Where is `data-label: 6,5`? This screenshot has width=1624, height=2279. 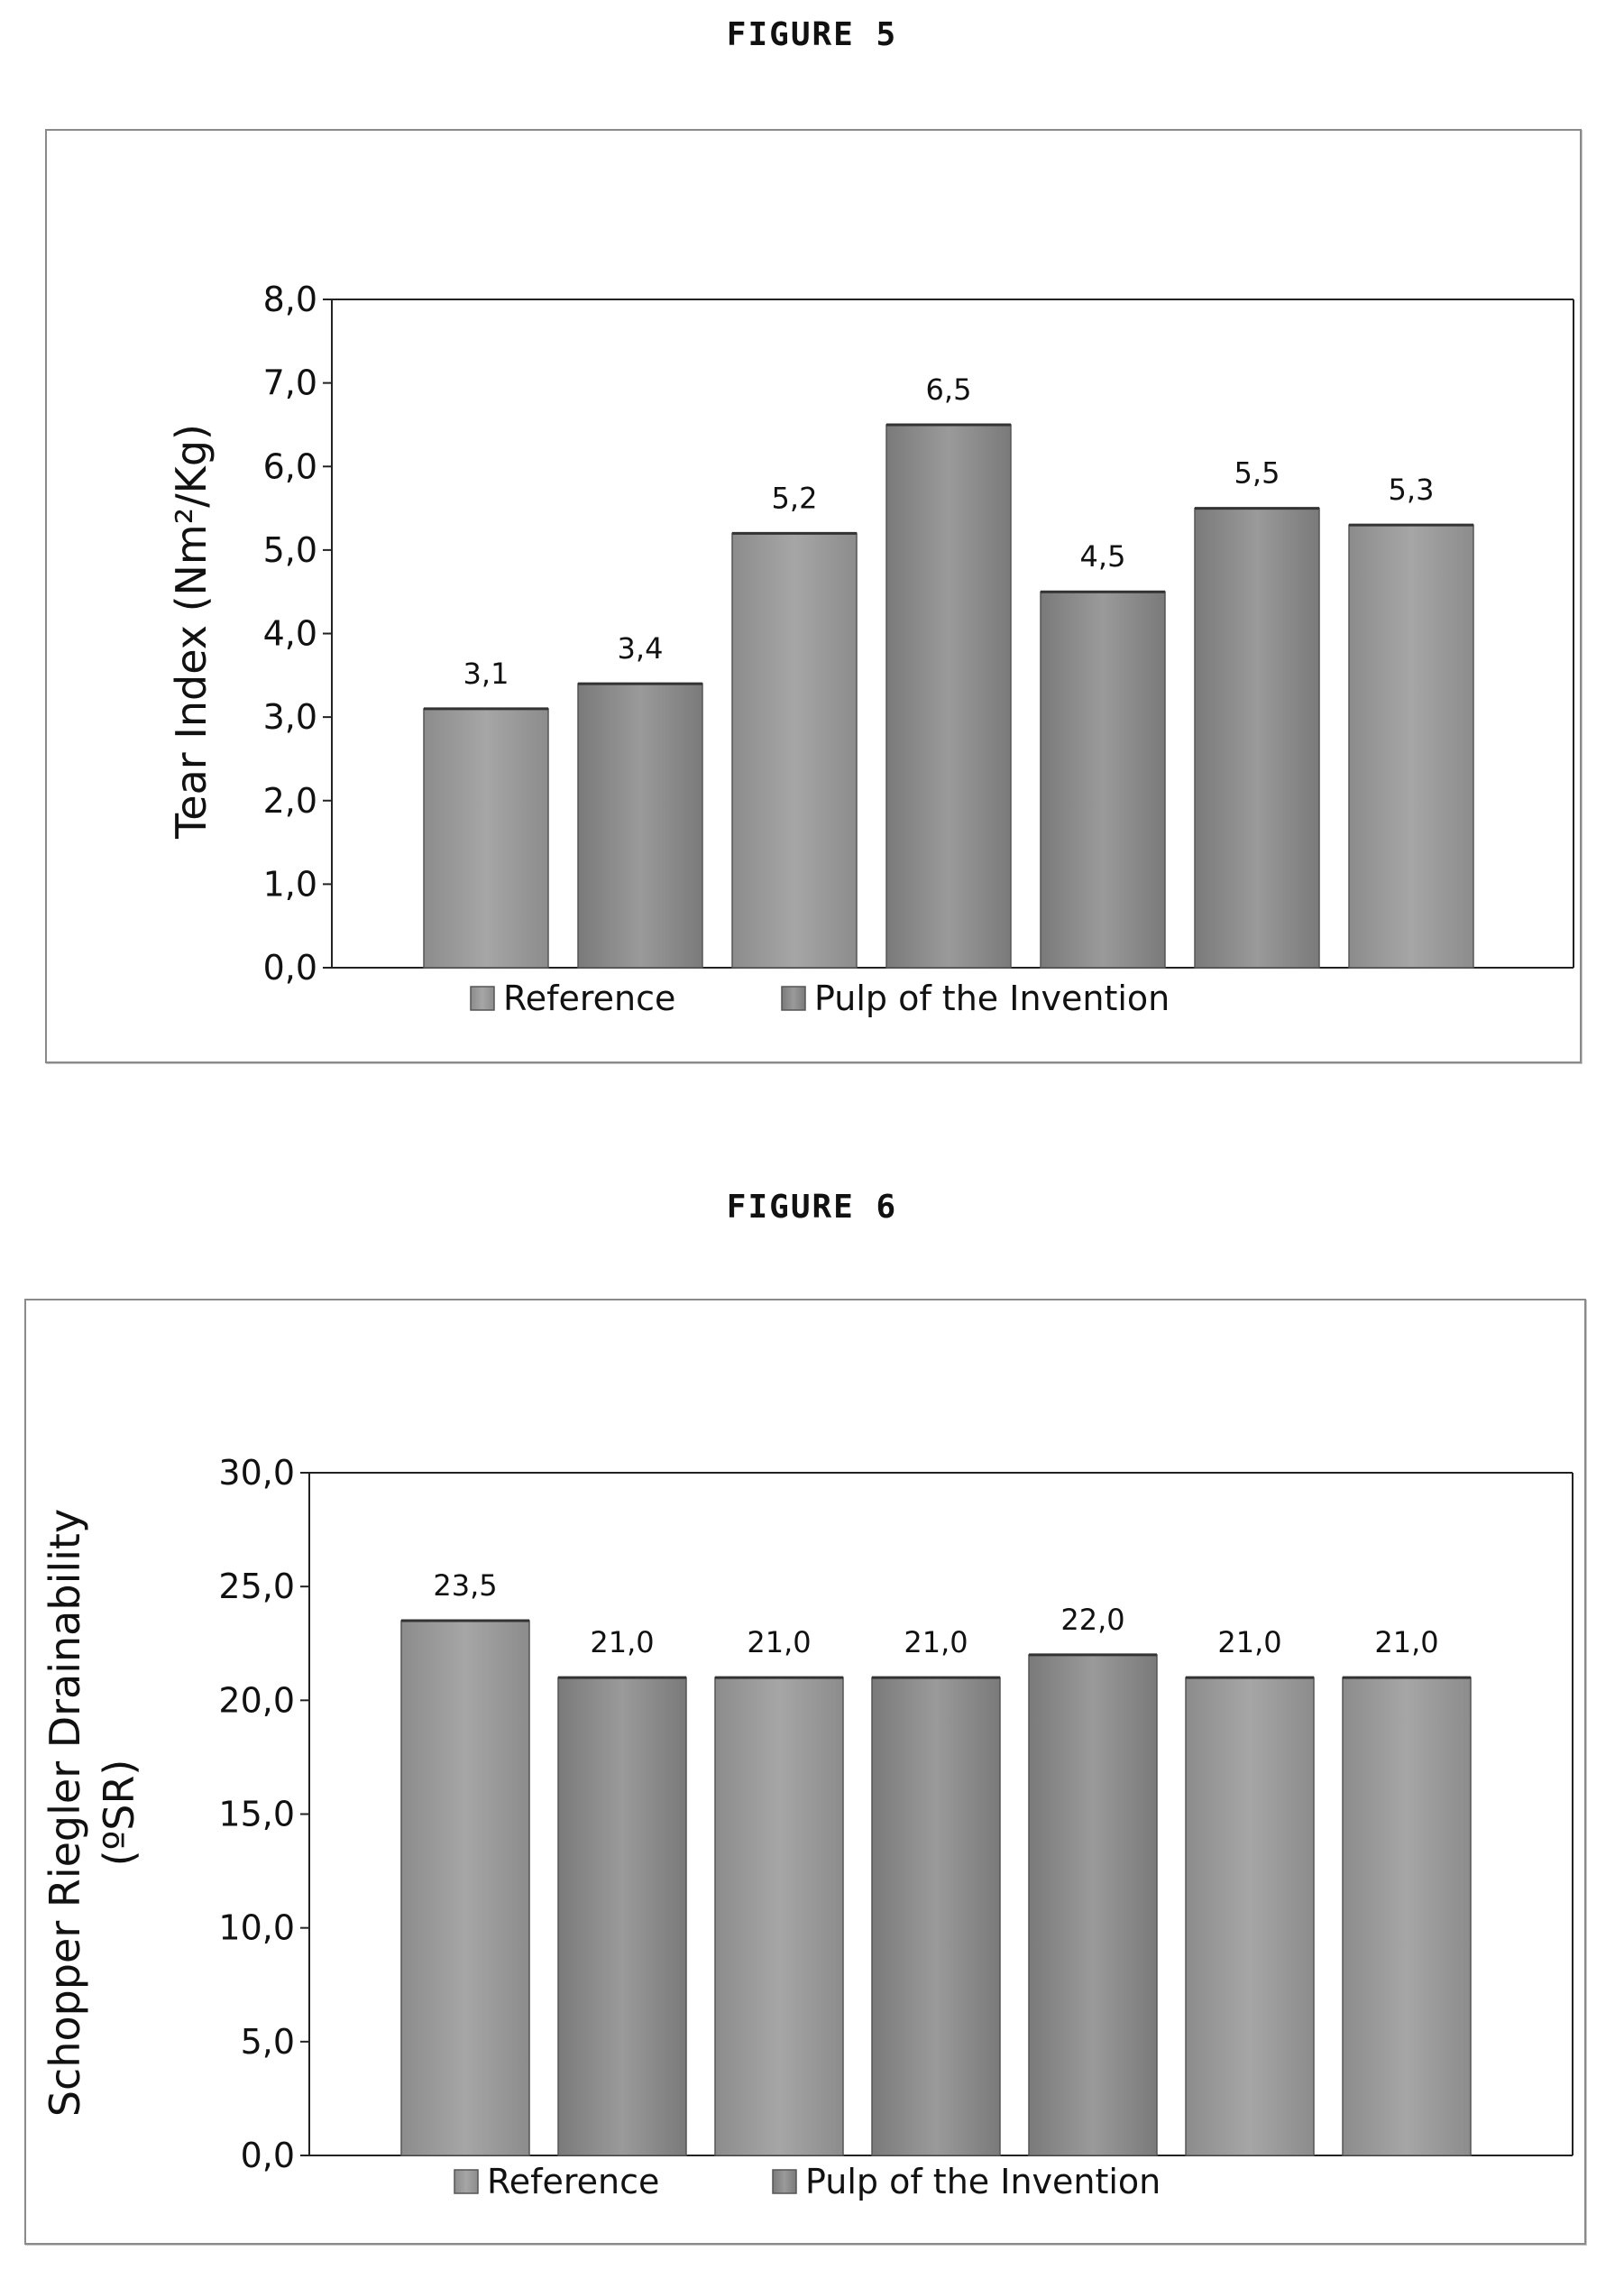 data-label: 6,5 is located at coordinates (949, 389).